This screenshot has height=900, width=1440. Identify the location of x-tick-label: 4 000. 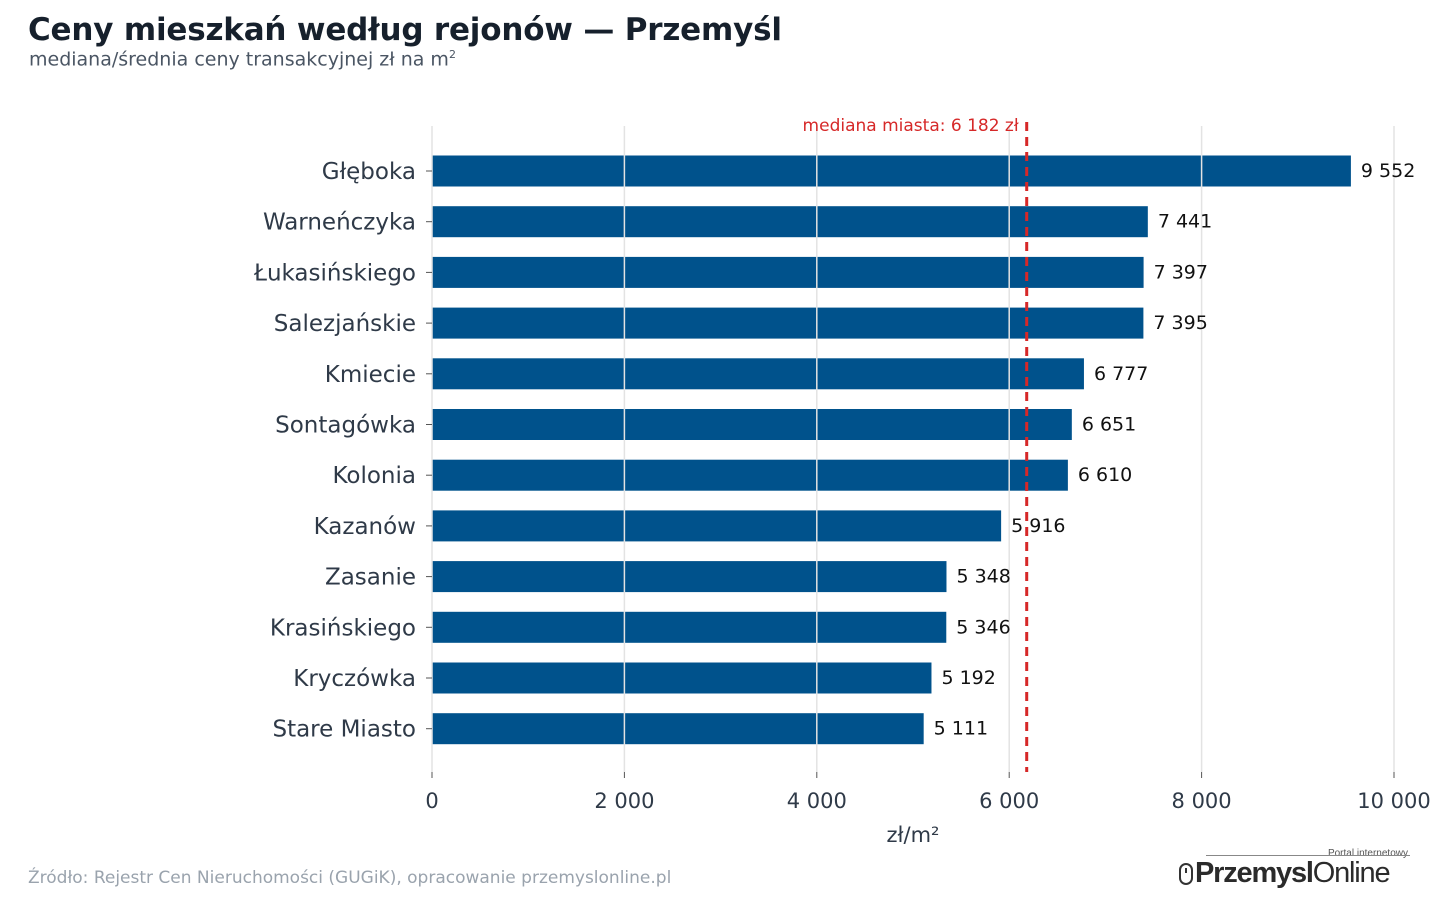
(817, 801).